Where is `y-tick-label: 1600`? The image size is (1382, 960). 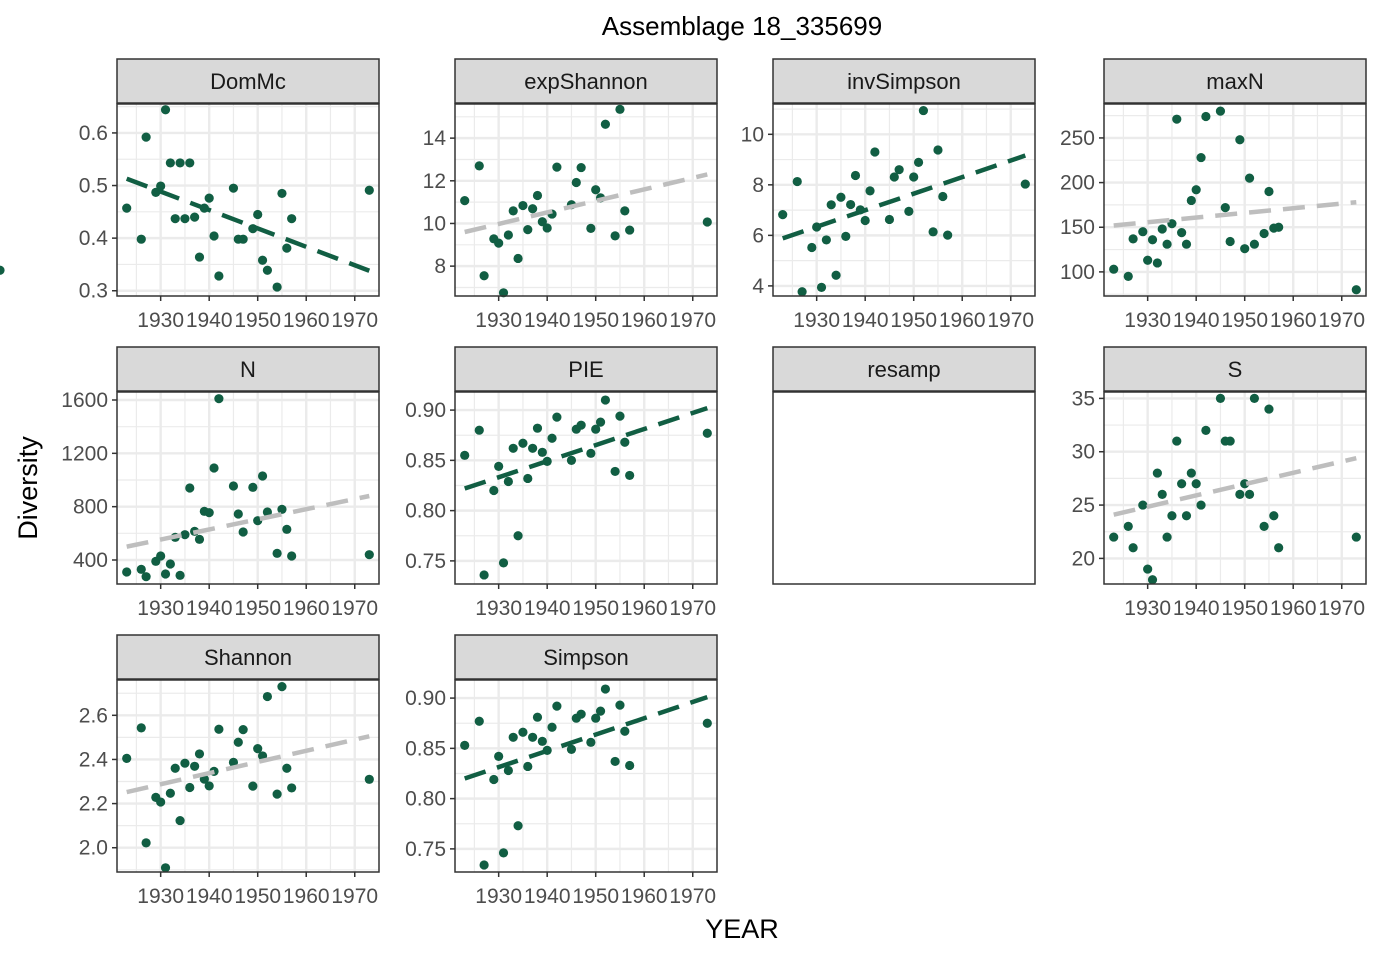 y-tick-label: 1600 is located at coordinates (84, 400).